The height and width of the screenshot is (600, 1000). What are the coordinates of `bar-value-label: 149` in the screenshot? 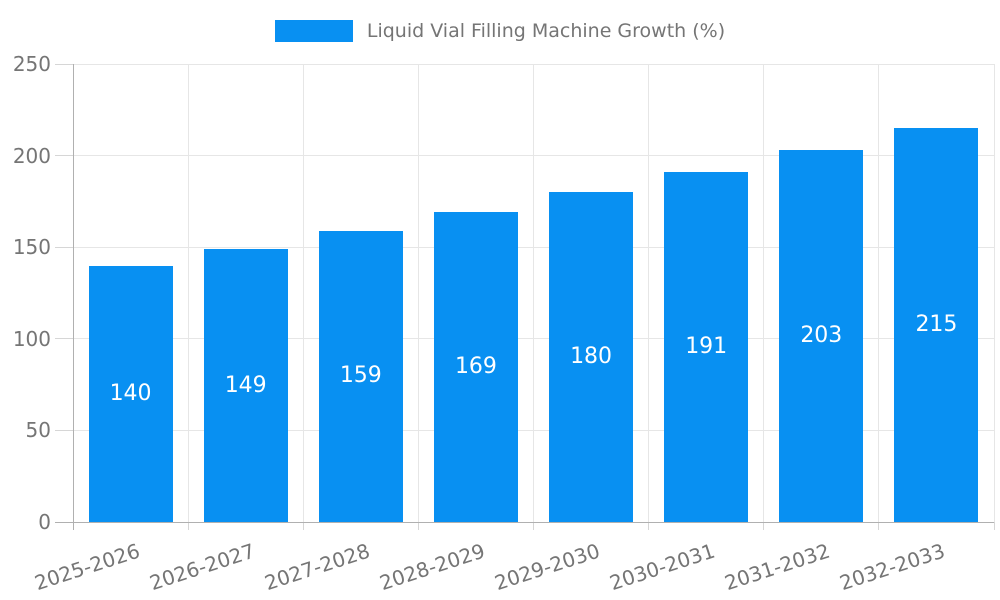 It's located at (245, 385).